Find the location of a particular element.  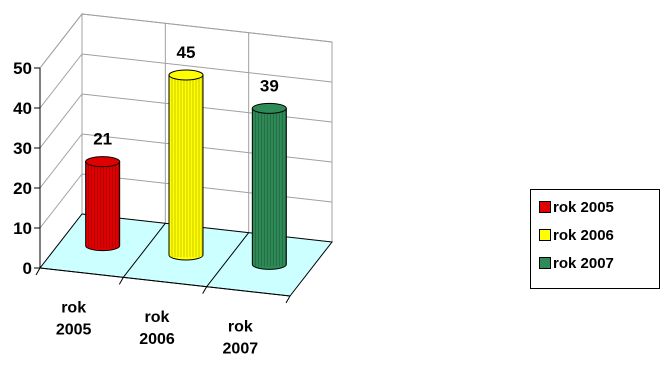

legend-item-2006: rok 2006 is located at coordinates (576, 235).